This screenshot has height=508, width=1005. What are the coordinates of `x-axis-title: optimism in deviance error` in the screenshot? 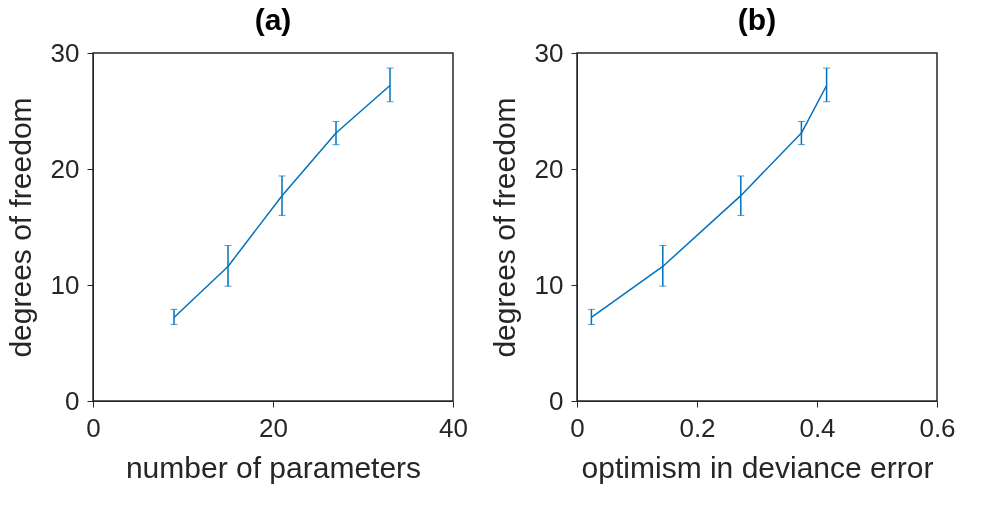 It's located at (757, 467).